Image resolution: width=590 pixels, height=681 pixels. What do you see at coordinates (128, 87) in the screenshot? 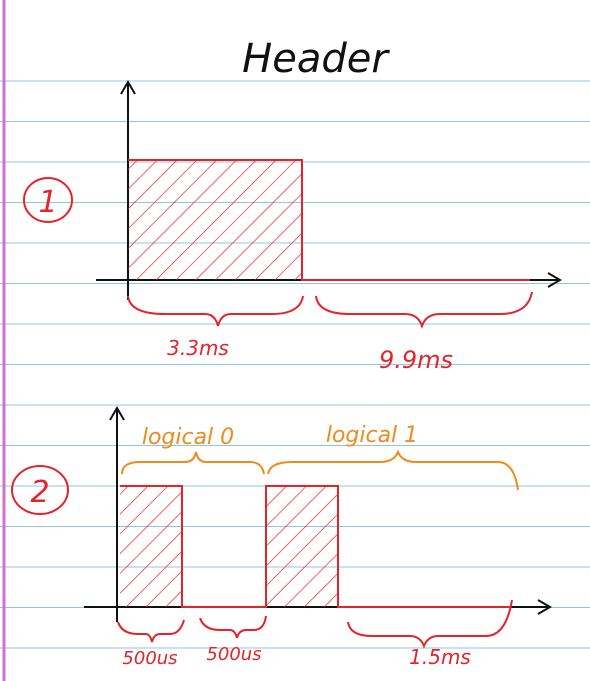
I see `diagram-1-y-arrow` at bounding box center [128, 87].